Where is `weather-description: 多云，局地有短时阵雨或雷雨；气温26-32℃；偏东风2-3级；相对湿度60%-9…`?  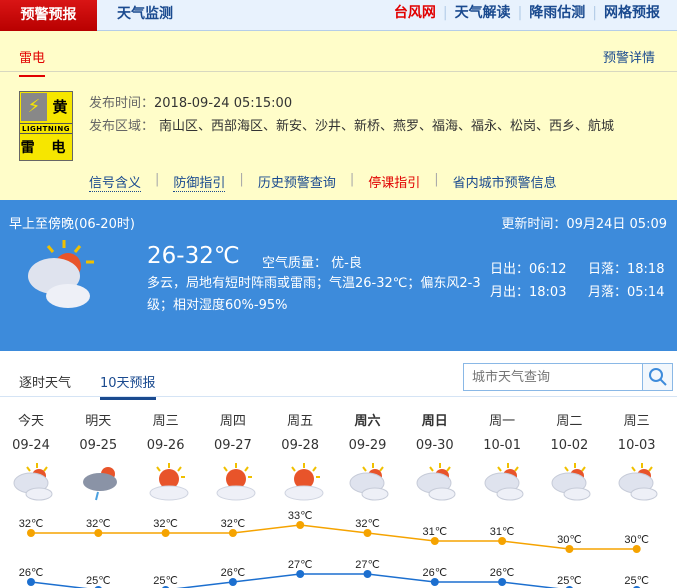 weather-description: 多云，局地有短时阵雨或雷雨；气温26-32℃；偏东风2-3级；相对湿度60%-9… is located at coordinates (314, 294).